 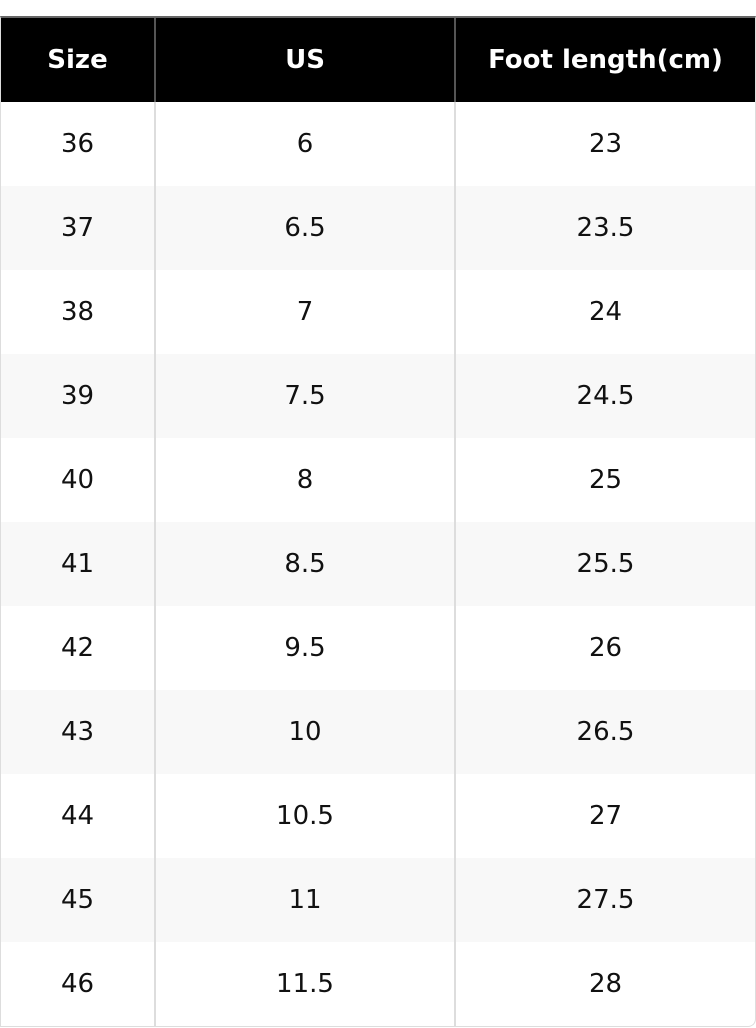 What do you see at coordinates (304, 816) in the screenshot?
I see `us-cell: 10.5` at bounding box center [304, 816].